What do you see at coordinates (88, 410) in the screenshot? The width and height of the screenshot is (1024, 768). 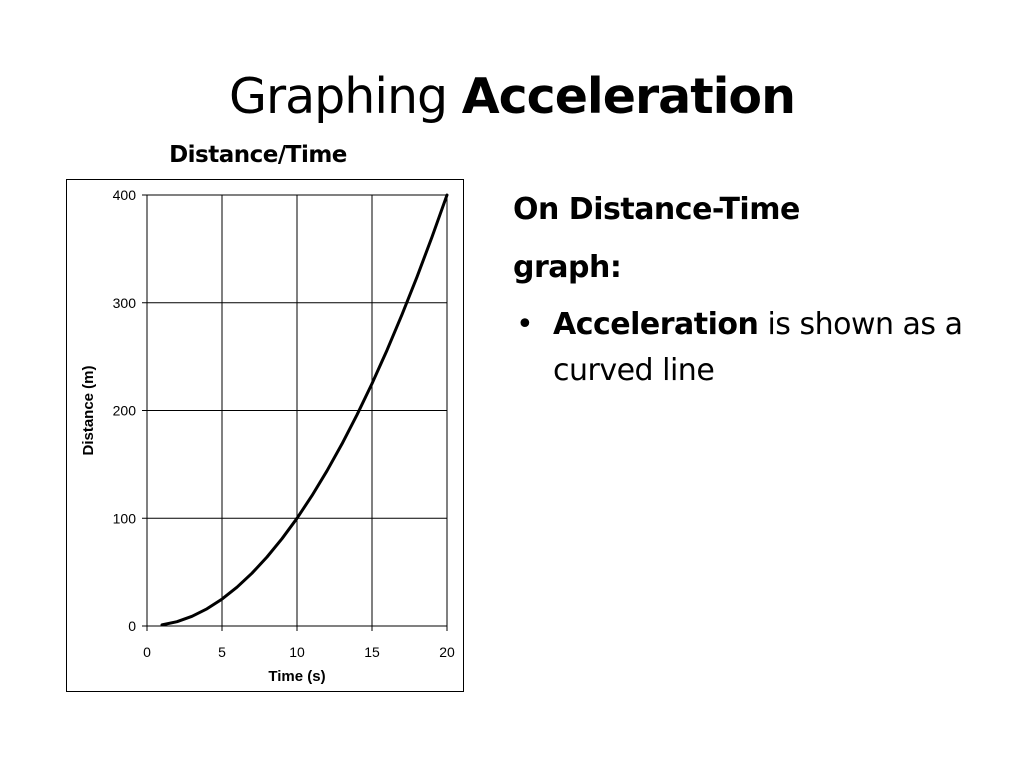 I see `y-axis-title: Distance (m)` at bounding box center [88, 410].